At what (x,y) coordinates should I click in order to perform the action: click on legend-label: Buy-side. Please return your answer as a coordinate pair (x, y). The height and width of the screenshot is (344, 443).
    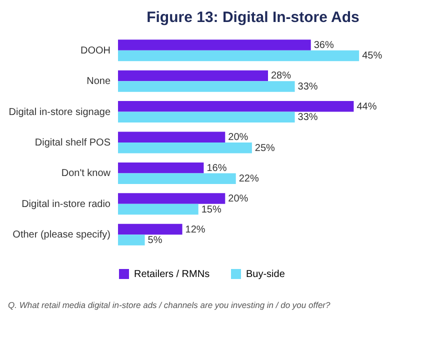
    Looking at the image, I should click on (266, 274).